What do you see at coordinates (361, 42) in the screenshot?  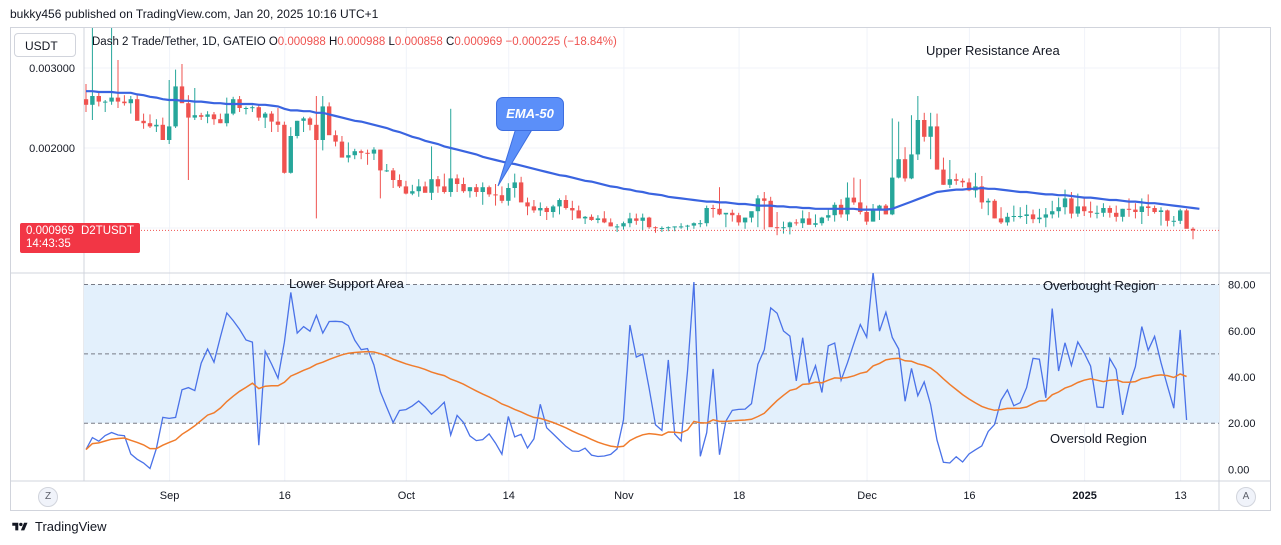 I see `high-value: 0.000988` at bounding box center [361, 42].